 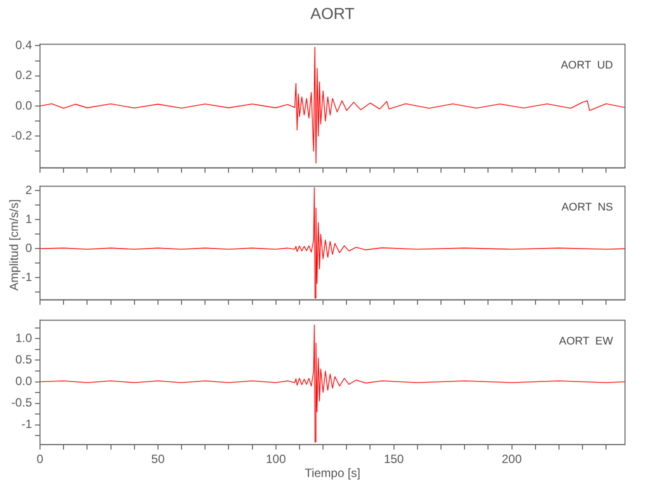 What do you see at coordinates (23, 359) in the screenshot?
I see `y-tick-label: 0.5` at bounding box center [23, 359].